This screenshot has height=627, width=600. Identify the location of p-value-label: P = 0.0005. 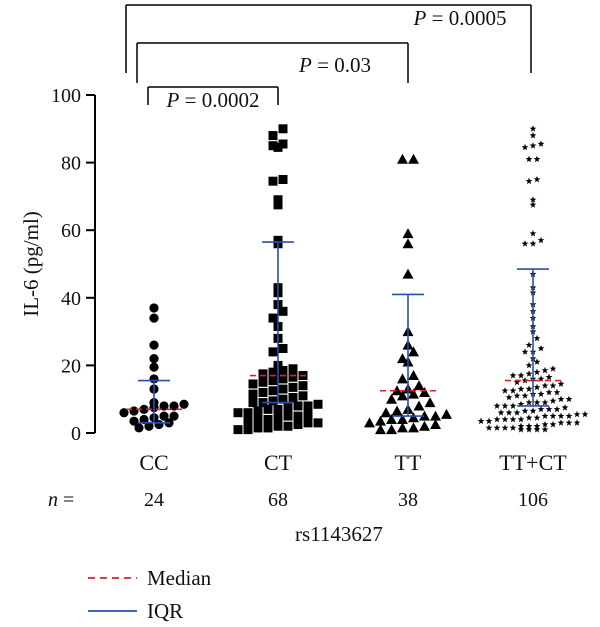
(460, 18).